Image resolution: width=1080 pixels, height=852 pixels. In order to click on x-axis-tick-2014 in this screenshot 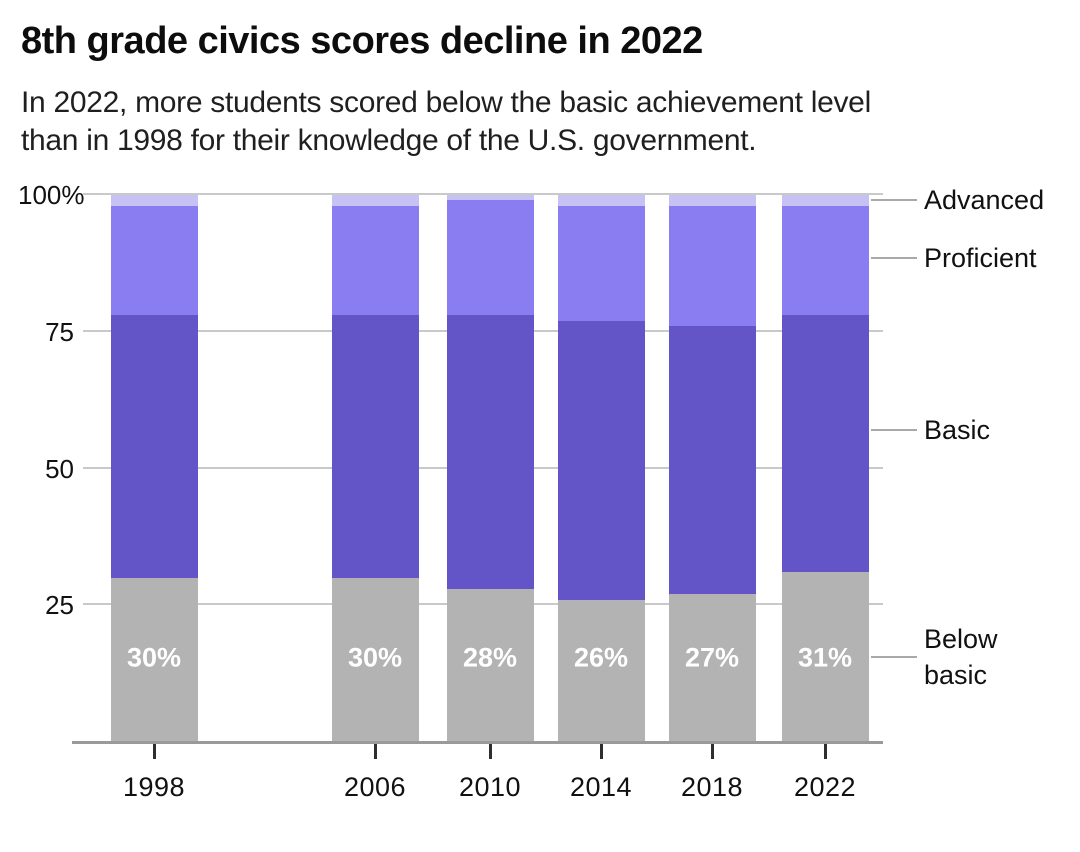, I will do `click(601, 751)`.